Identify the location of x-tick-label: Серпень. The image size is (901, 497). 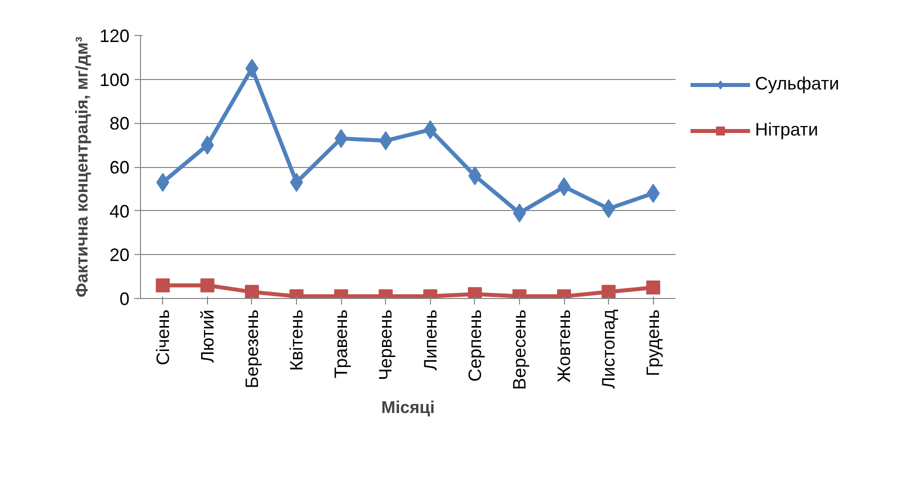
(474, 345).